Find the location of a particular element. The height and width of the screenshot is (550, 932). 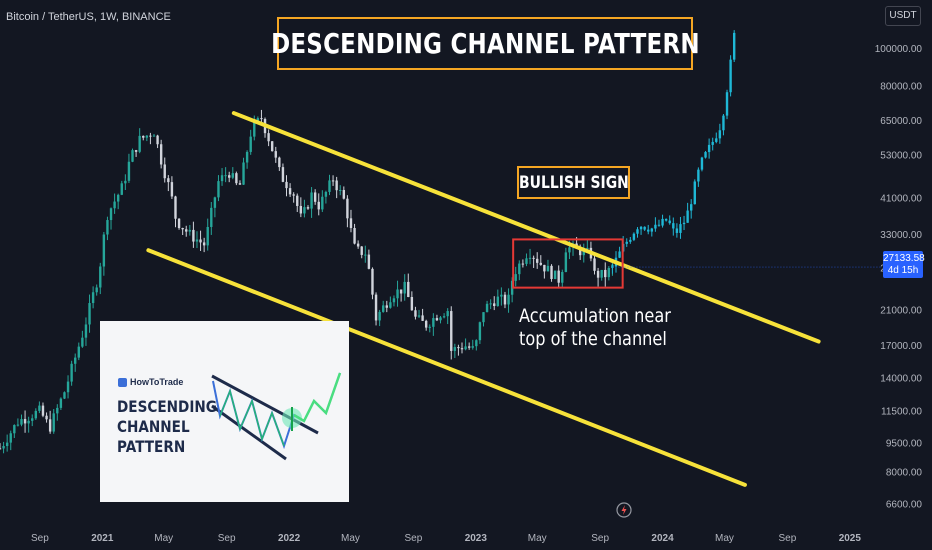

accumulation-highlight-box is located at coordinates (568, 263).